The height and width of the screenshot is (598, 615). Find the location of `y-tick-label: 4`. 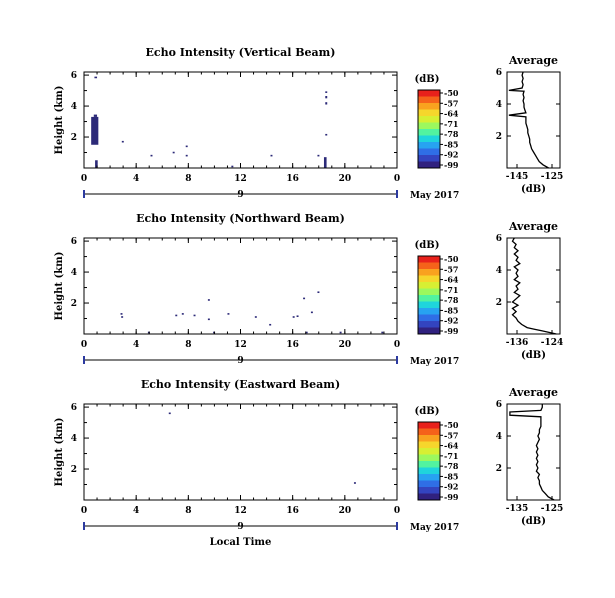

y-tick-label: 4 is located at coordinates (74, 273).